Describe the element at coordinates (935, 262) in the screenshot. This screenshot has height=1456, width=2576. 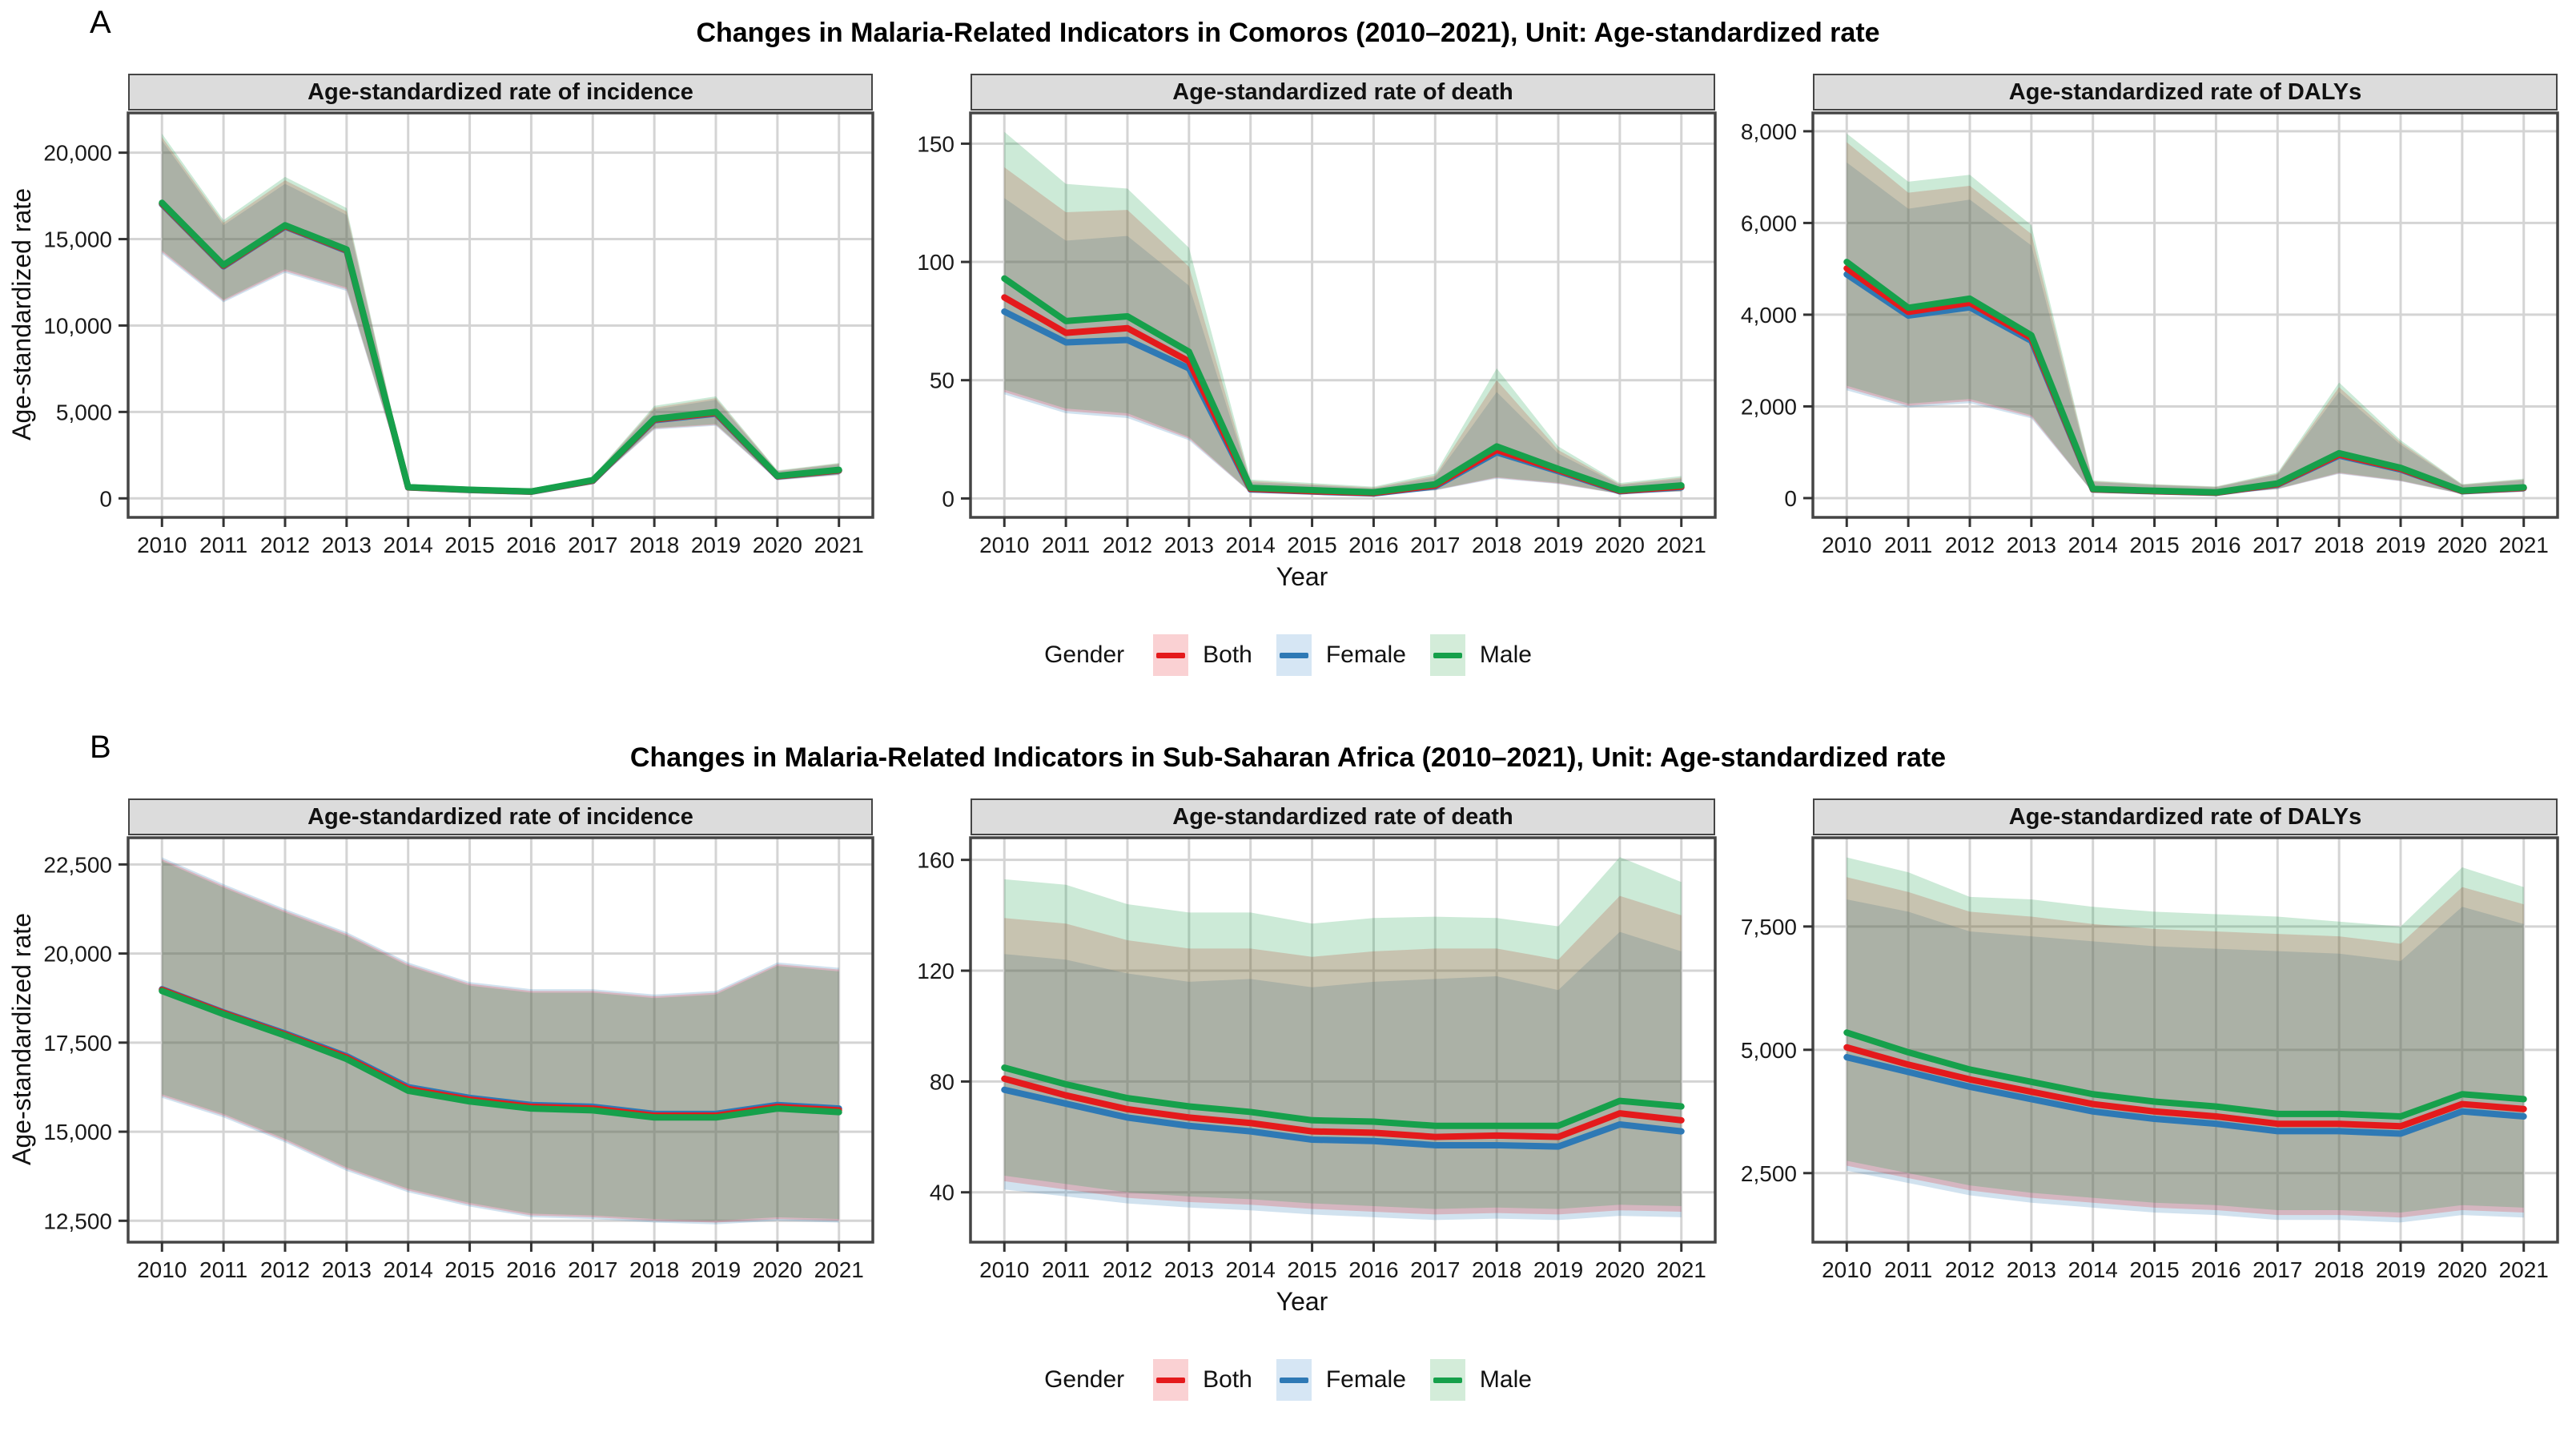
I see `svg-text: 100` at that location.